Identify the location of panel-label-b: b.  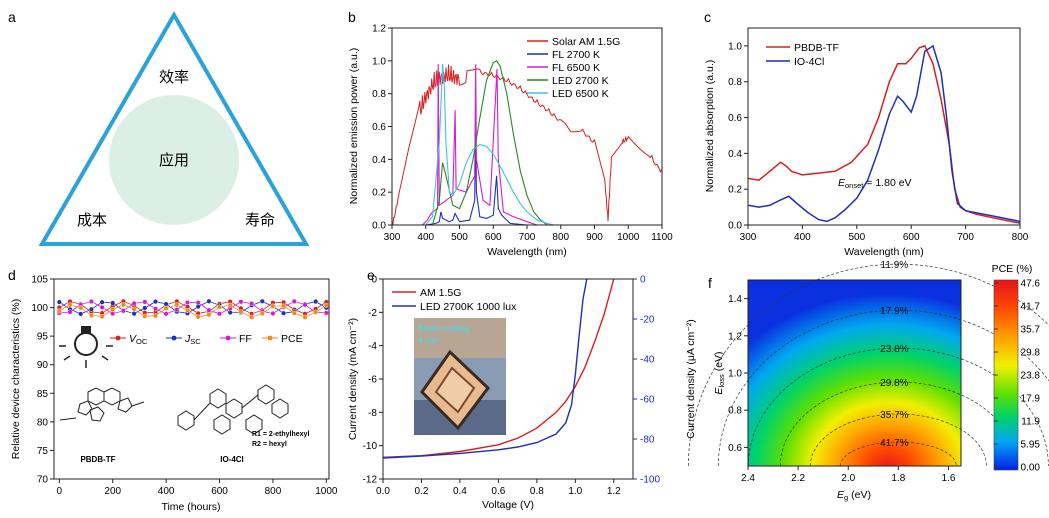
(352, 17).